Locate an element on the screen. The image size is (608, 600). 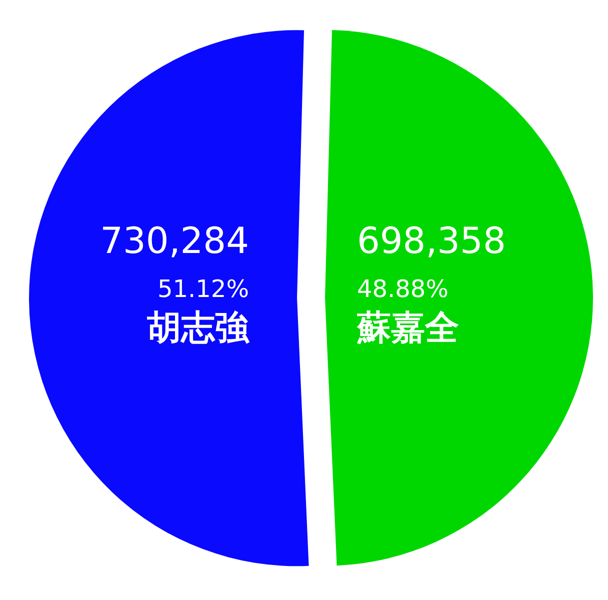
slice-label: 胡志強 is located at coordinates (198, 328).